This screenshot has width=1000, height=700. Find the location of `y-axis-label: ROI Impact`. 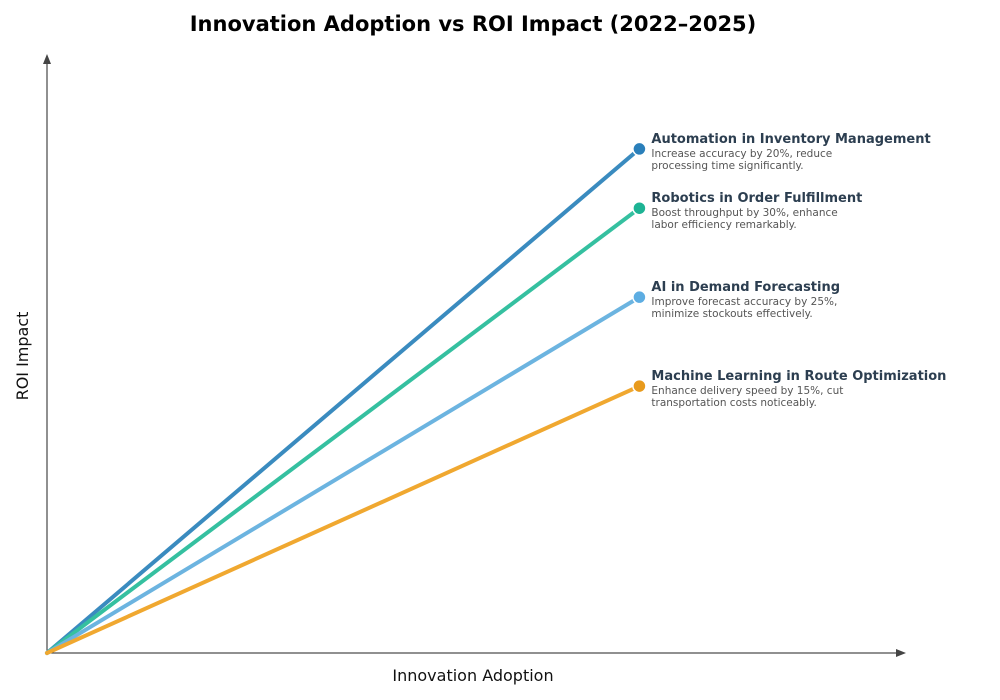

y-axis-label: ROI Impact is located at coordinates (22, 356).